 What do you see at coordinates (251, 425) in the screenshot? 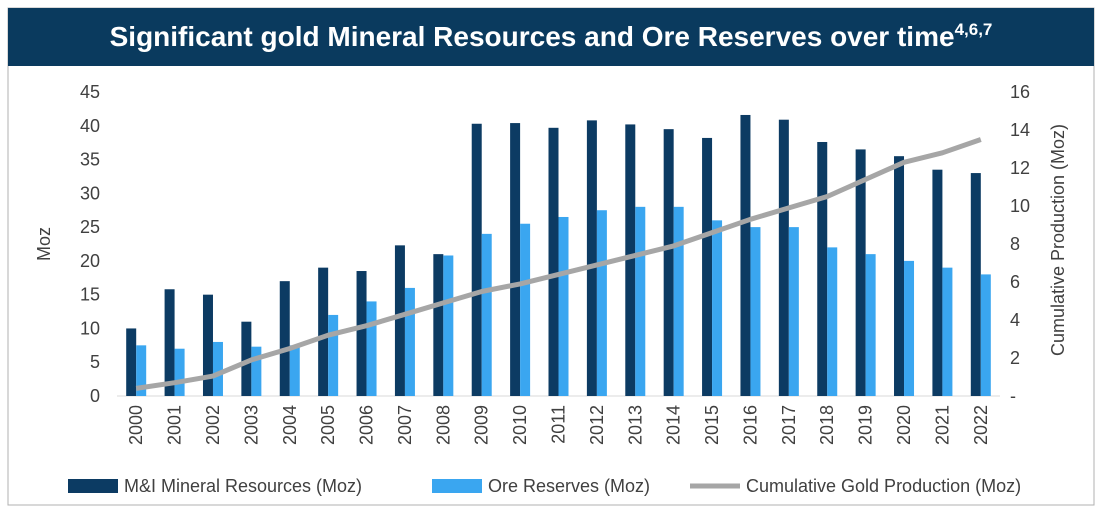
I see `x-tick-label: 2003` at bounding box center [251, 425].